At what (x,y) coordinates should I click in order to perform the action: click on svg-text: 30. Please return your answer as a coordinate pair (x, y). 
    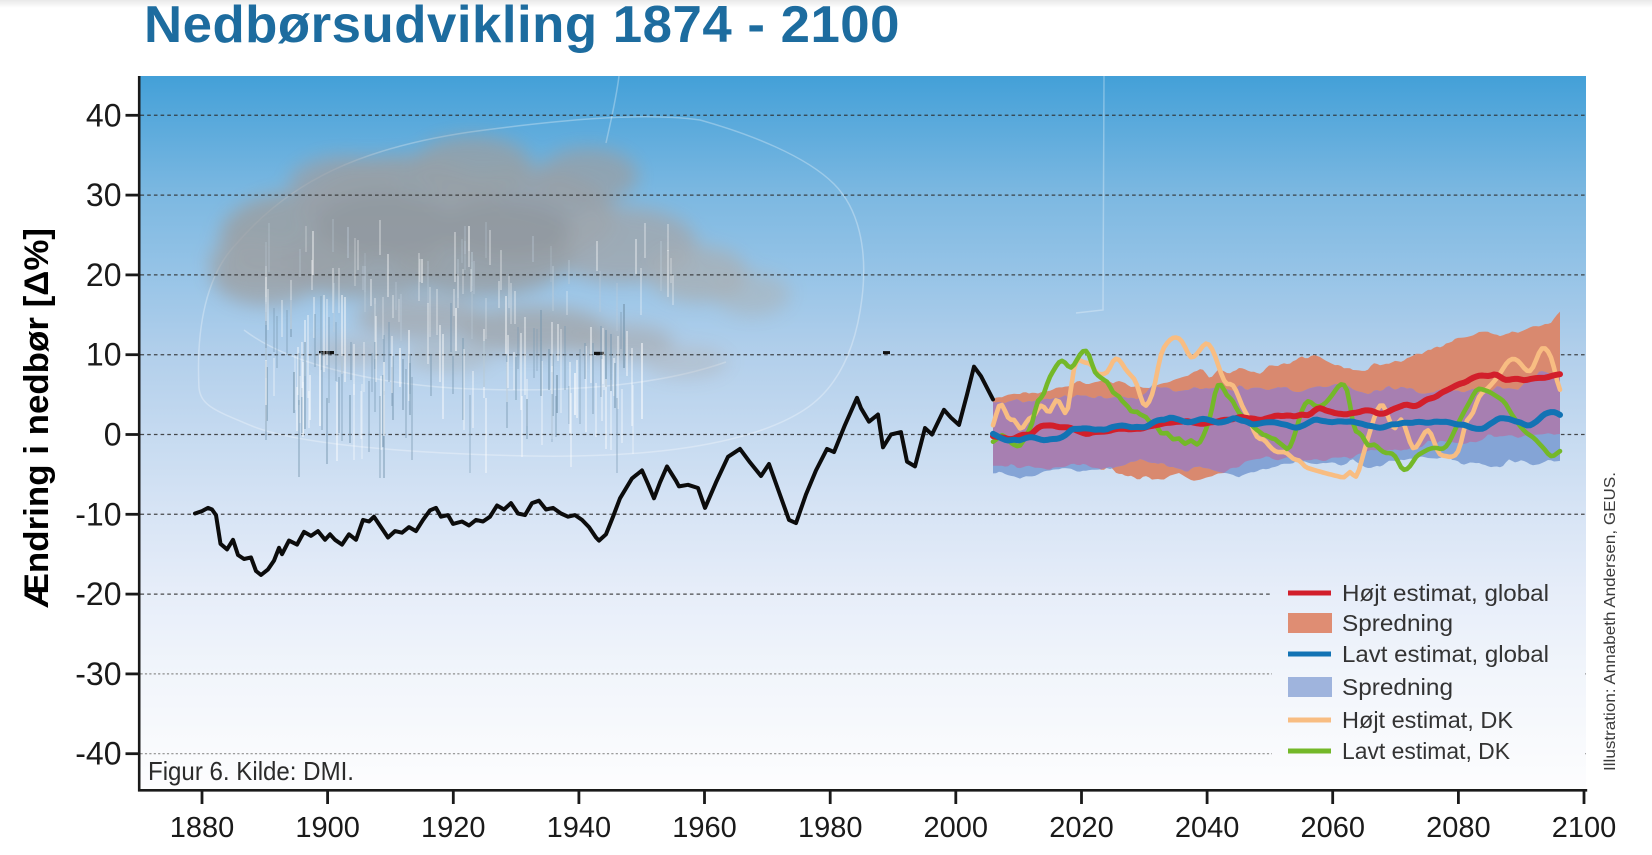
    Looking at the image, I should click on (104, 195).